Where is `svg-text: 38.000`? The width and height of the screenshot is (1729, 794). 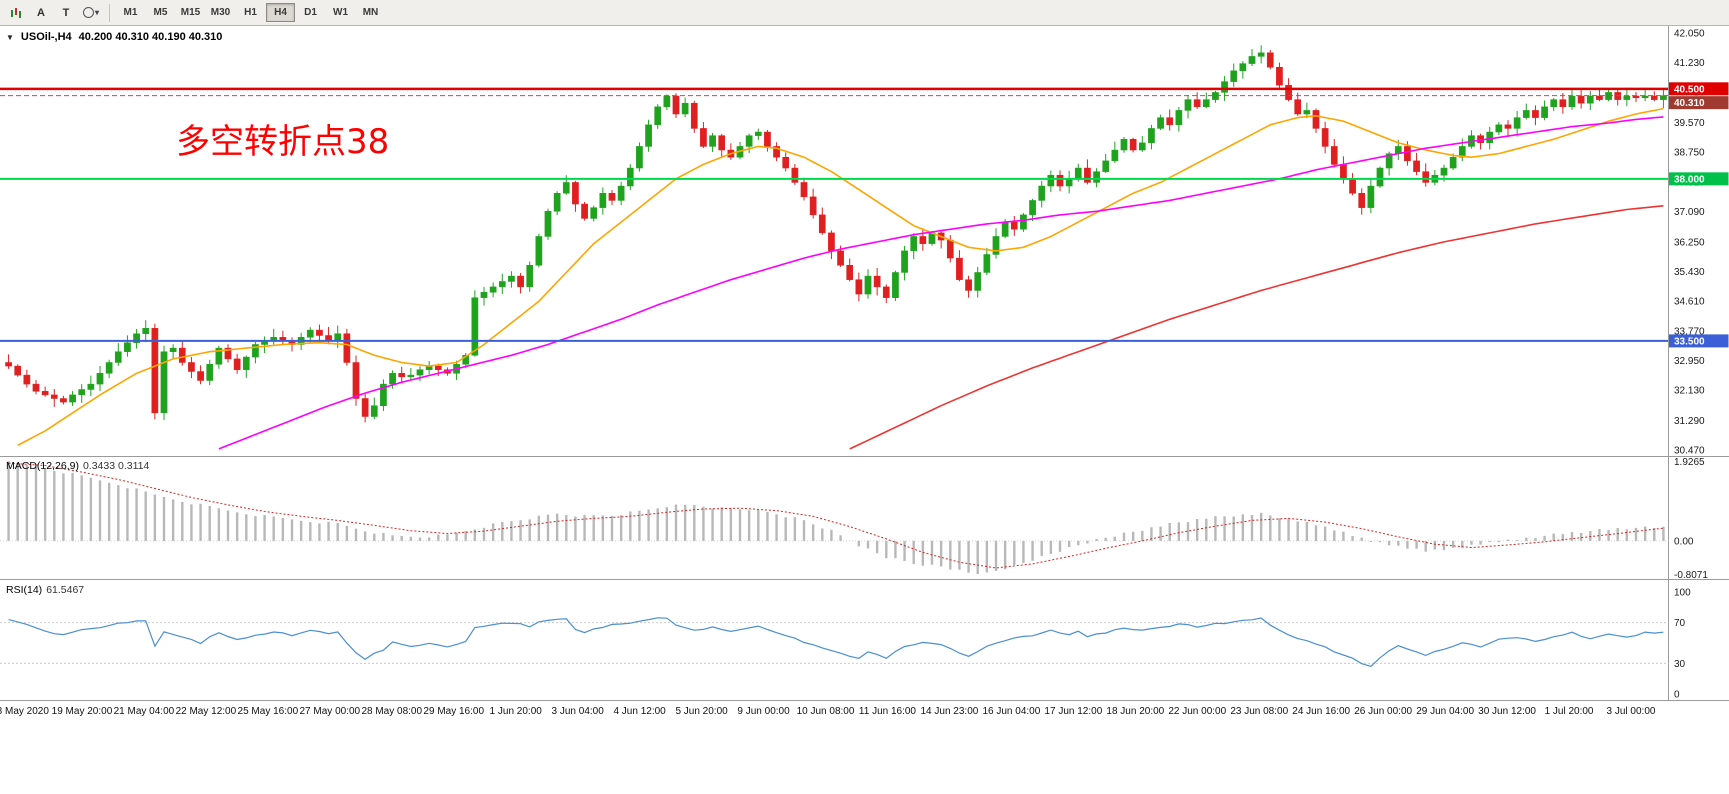
svg-text: 38.000 is located at coordinates (1689, 179).